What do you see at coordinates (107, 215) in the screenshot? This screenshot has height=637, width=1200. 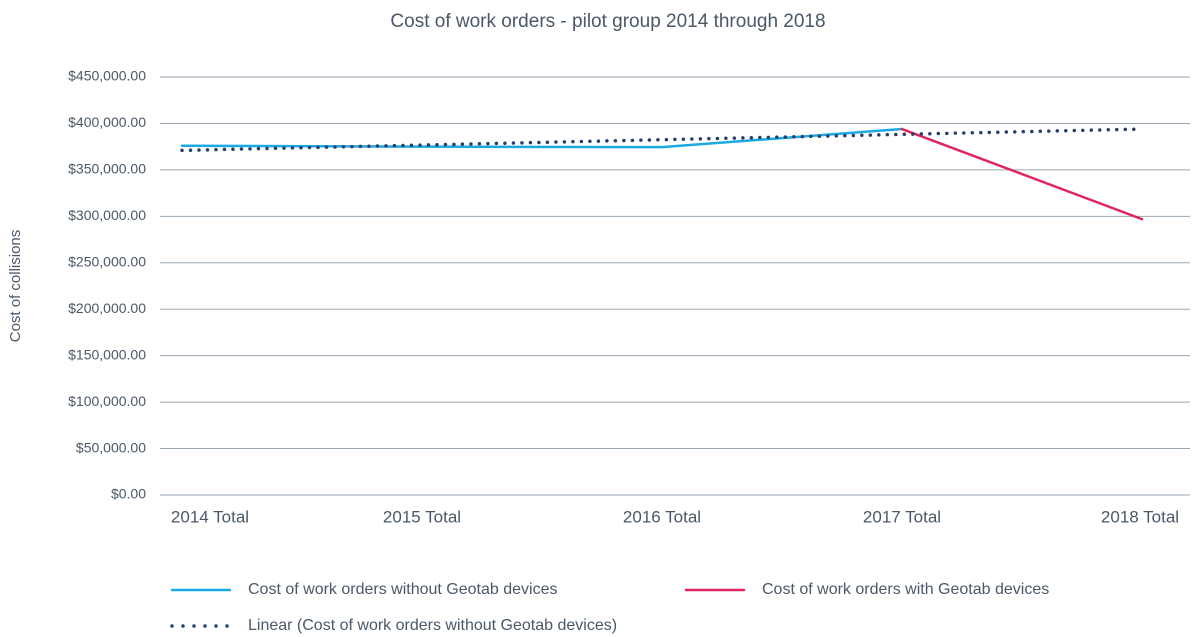 I see `y-tick-label: $300,000.00` at bounding box center [107, 215].